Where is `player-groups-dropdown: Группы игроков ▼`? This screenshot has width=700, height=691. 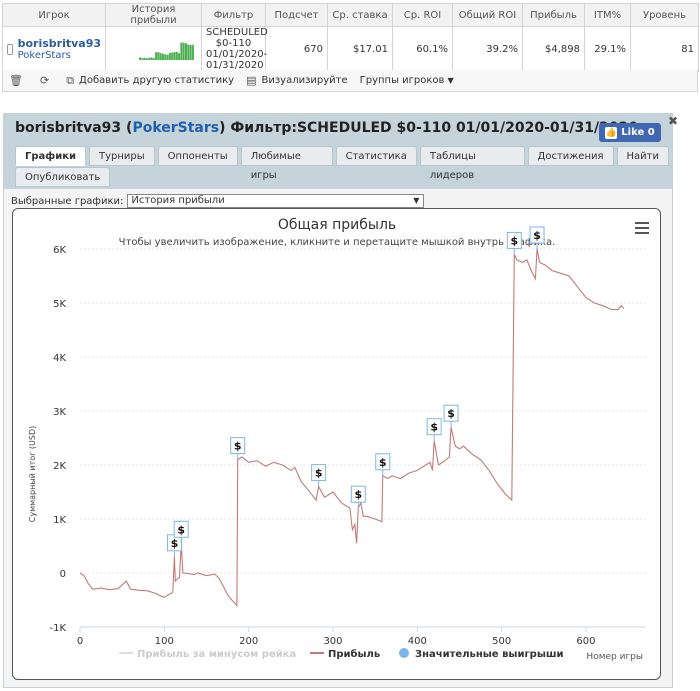 player-groups-dropdown: Группы игроков ▼ is located at coordinates (407, 80).